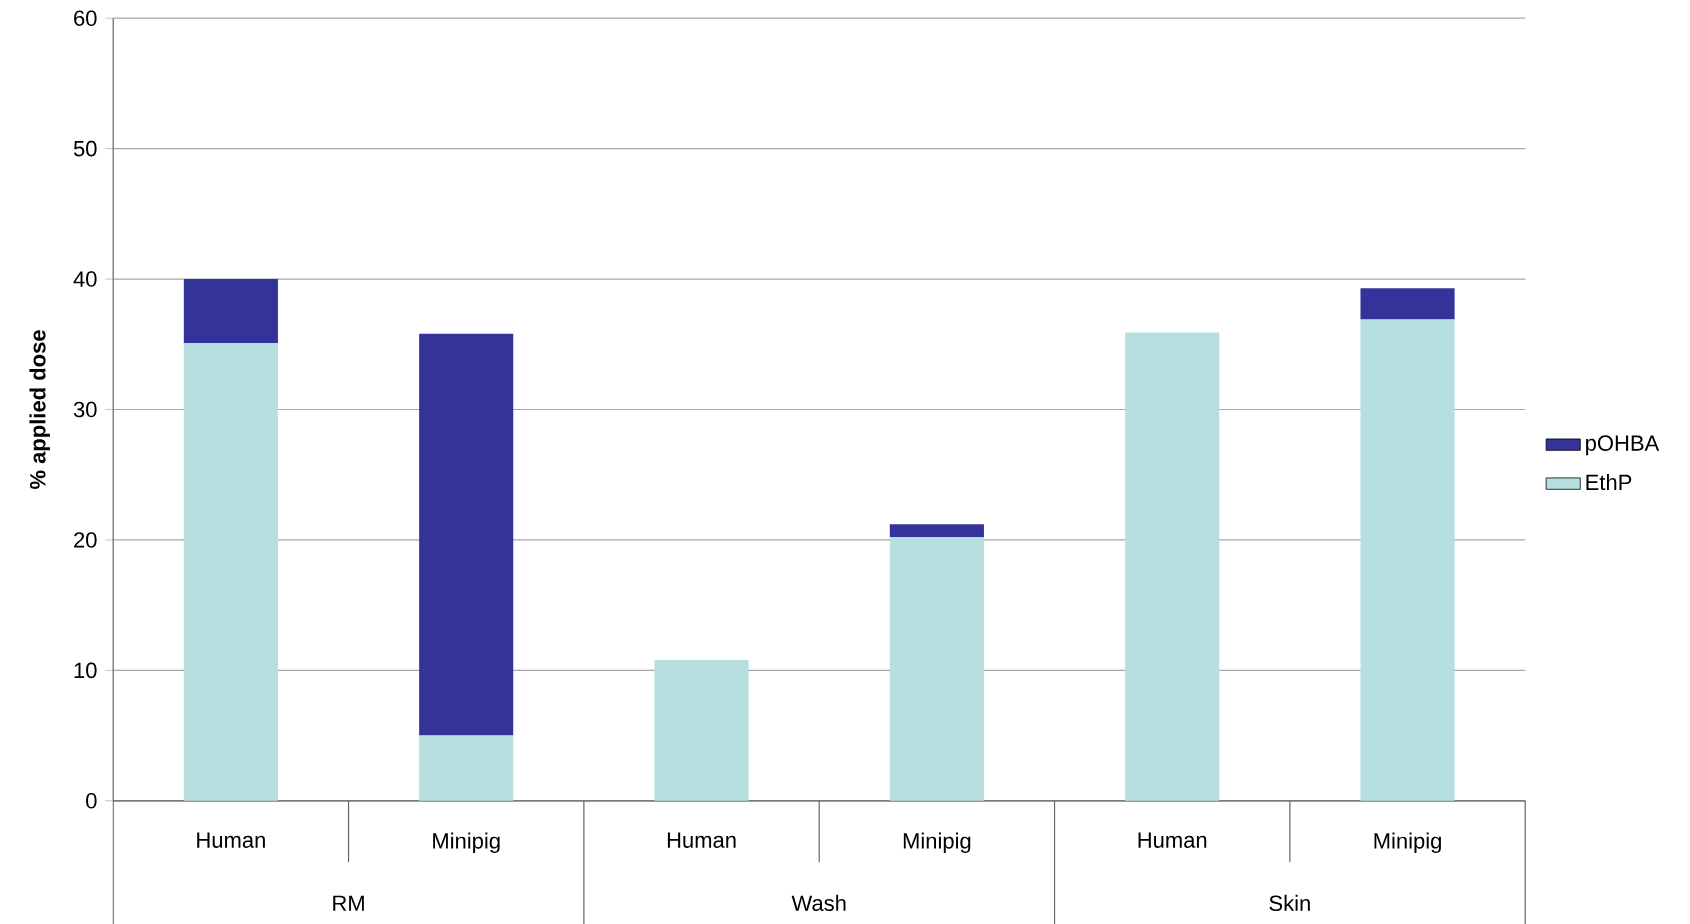 Image resolution: width=1690 pixels, height=924 pixels. What do you see at coordinates (85, 670) in the screenshot?
I see `y-tick-label: 10` at bounding box center [85, 670].